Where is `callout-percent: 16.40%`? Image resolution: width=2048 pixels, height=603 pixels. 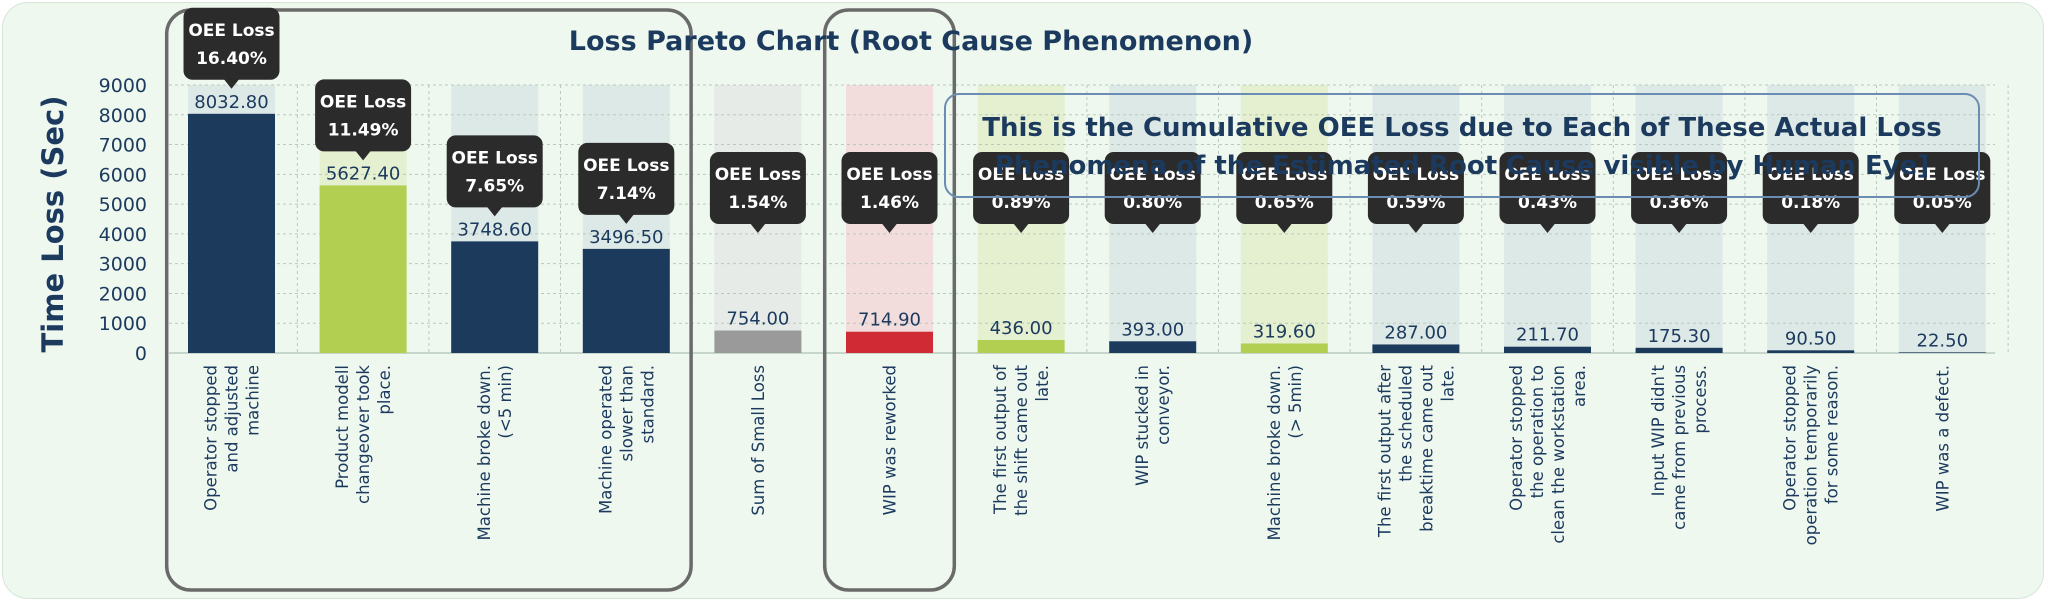
callout-percent: 16.40% is located at coordinates (231, 59).